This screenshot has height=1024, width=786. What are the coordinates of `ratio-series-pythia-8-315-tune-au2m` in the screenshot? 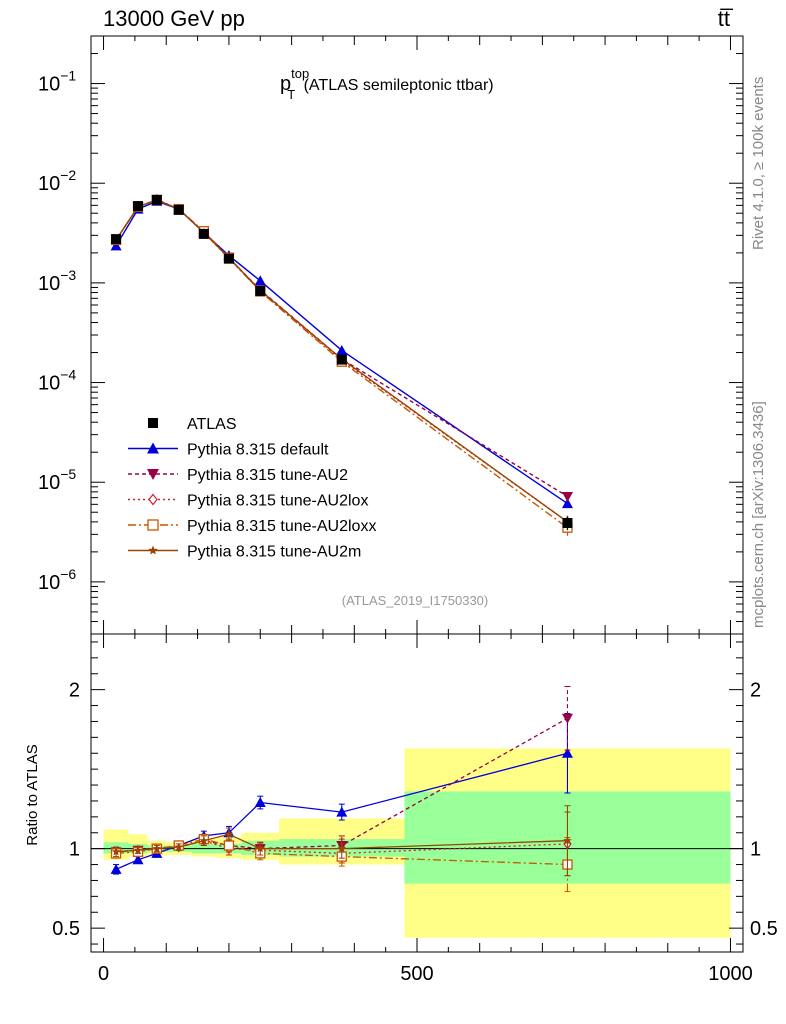 It's located at (341, 841).